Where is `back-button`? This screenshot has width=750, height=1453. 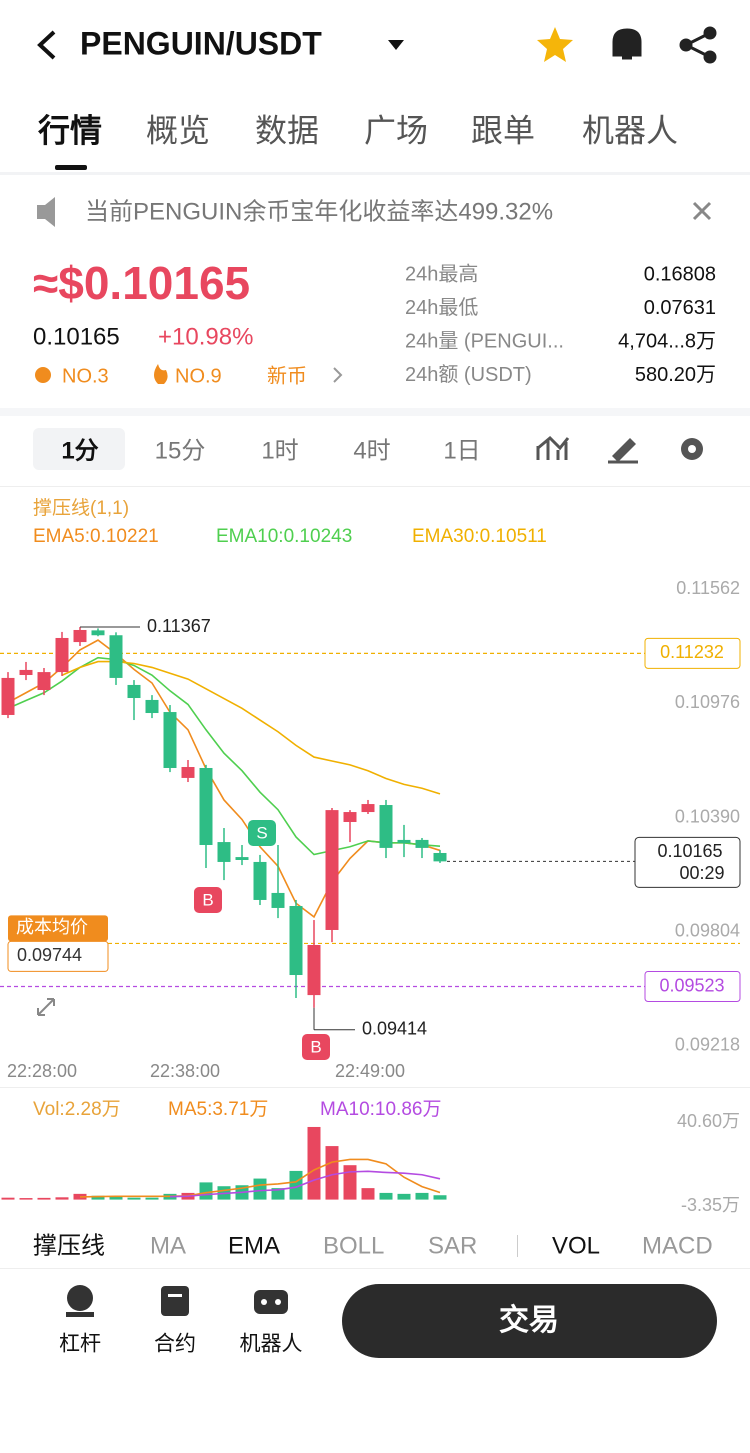
back-button is located at coordinates (46, 45).